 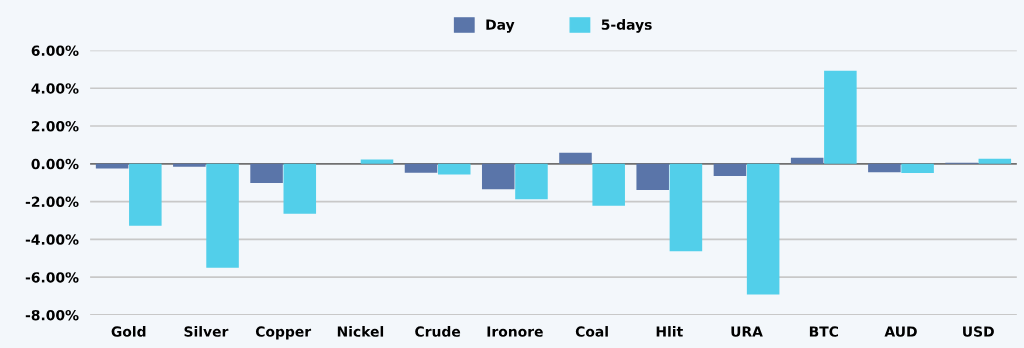 I want to click on y-tick-label: -8.00%, so click(x=52, y=315).